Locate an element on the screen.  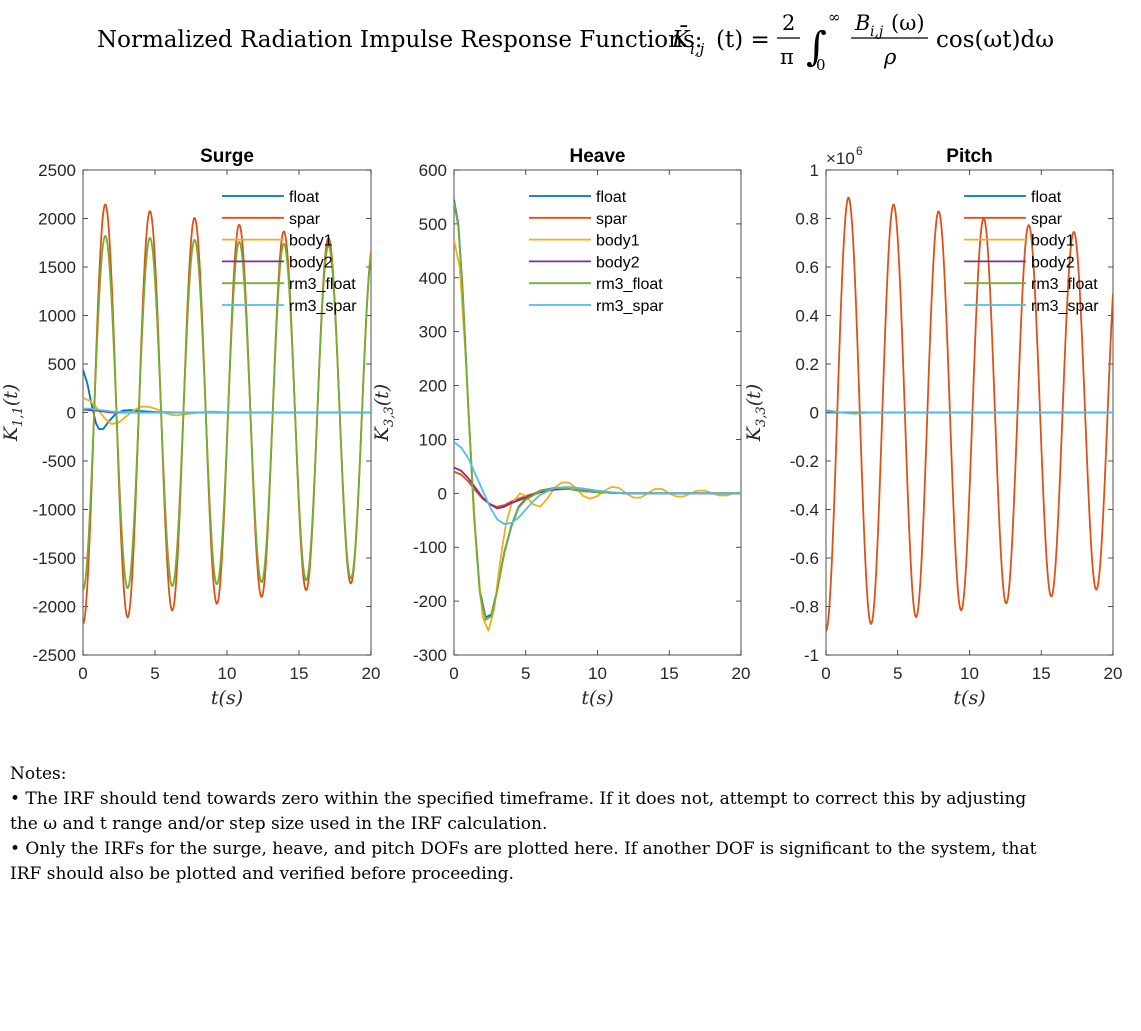
formula-integrand-num-arg: (ω) is located at coordinates (908, 23).